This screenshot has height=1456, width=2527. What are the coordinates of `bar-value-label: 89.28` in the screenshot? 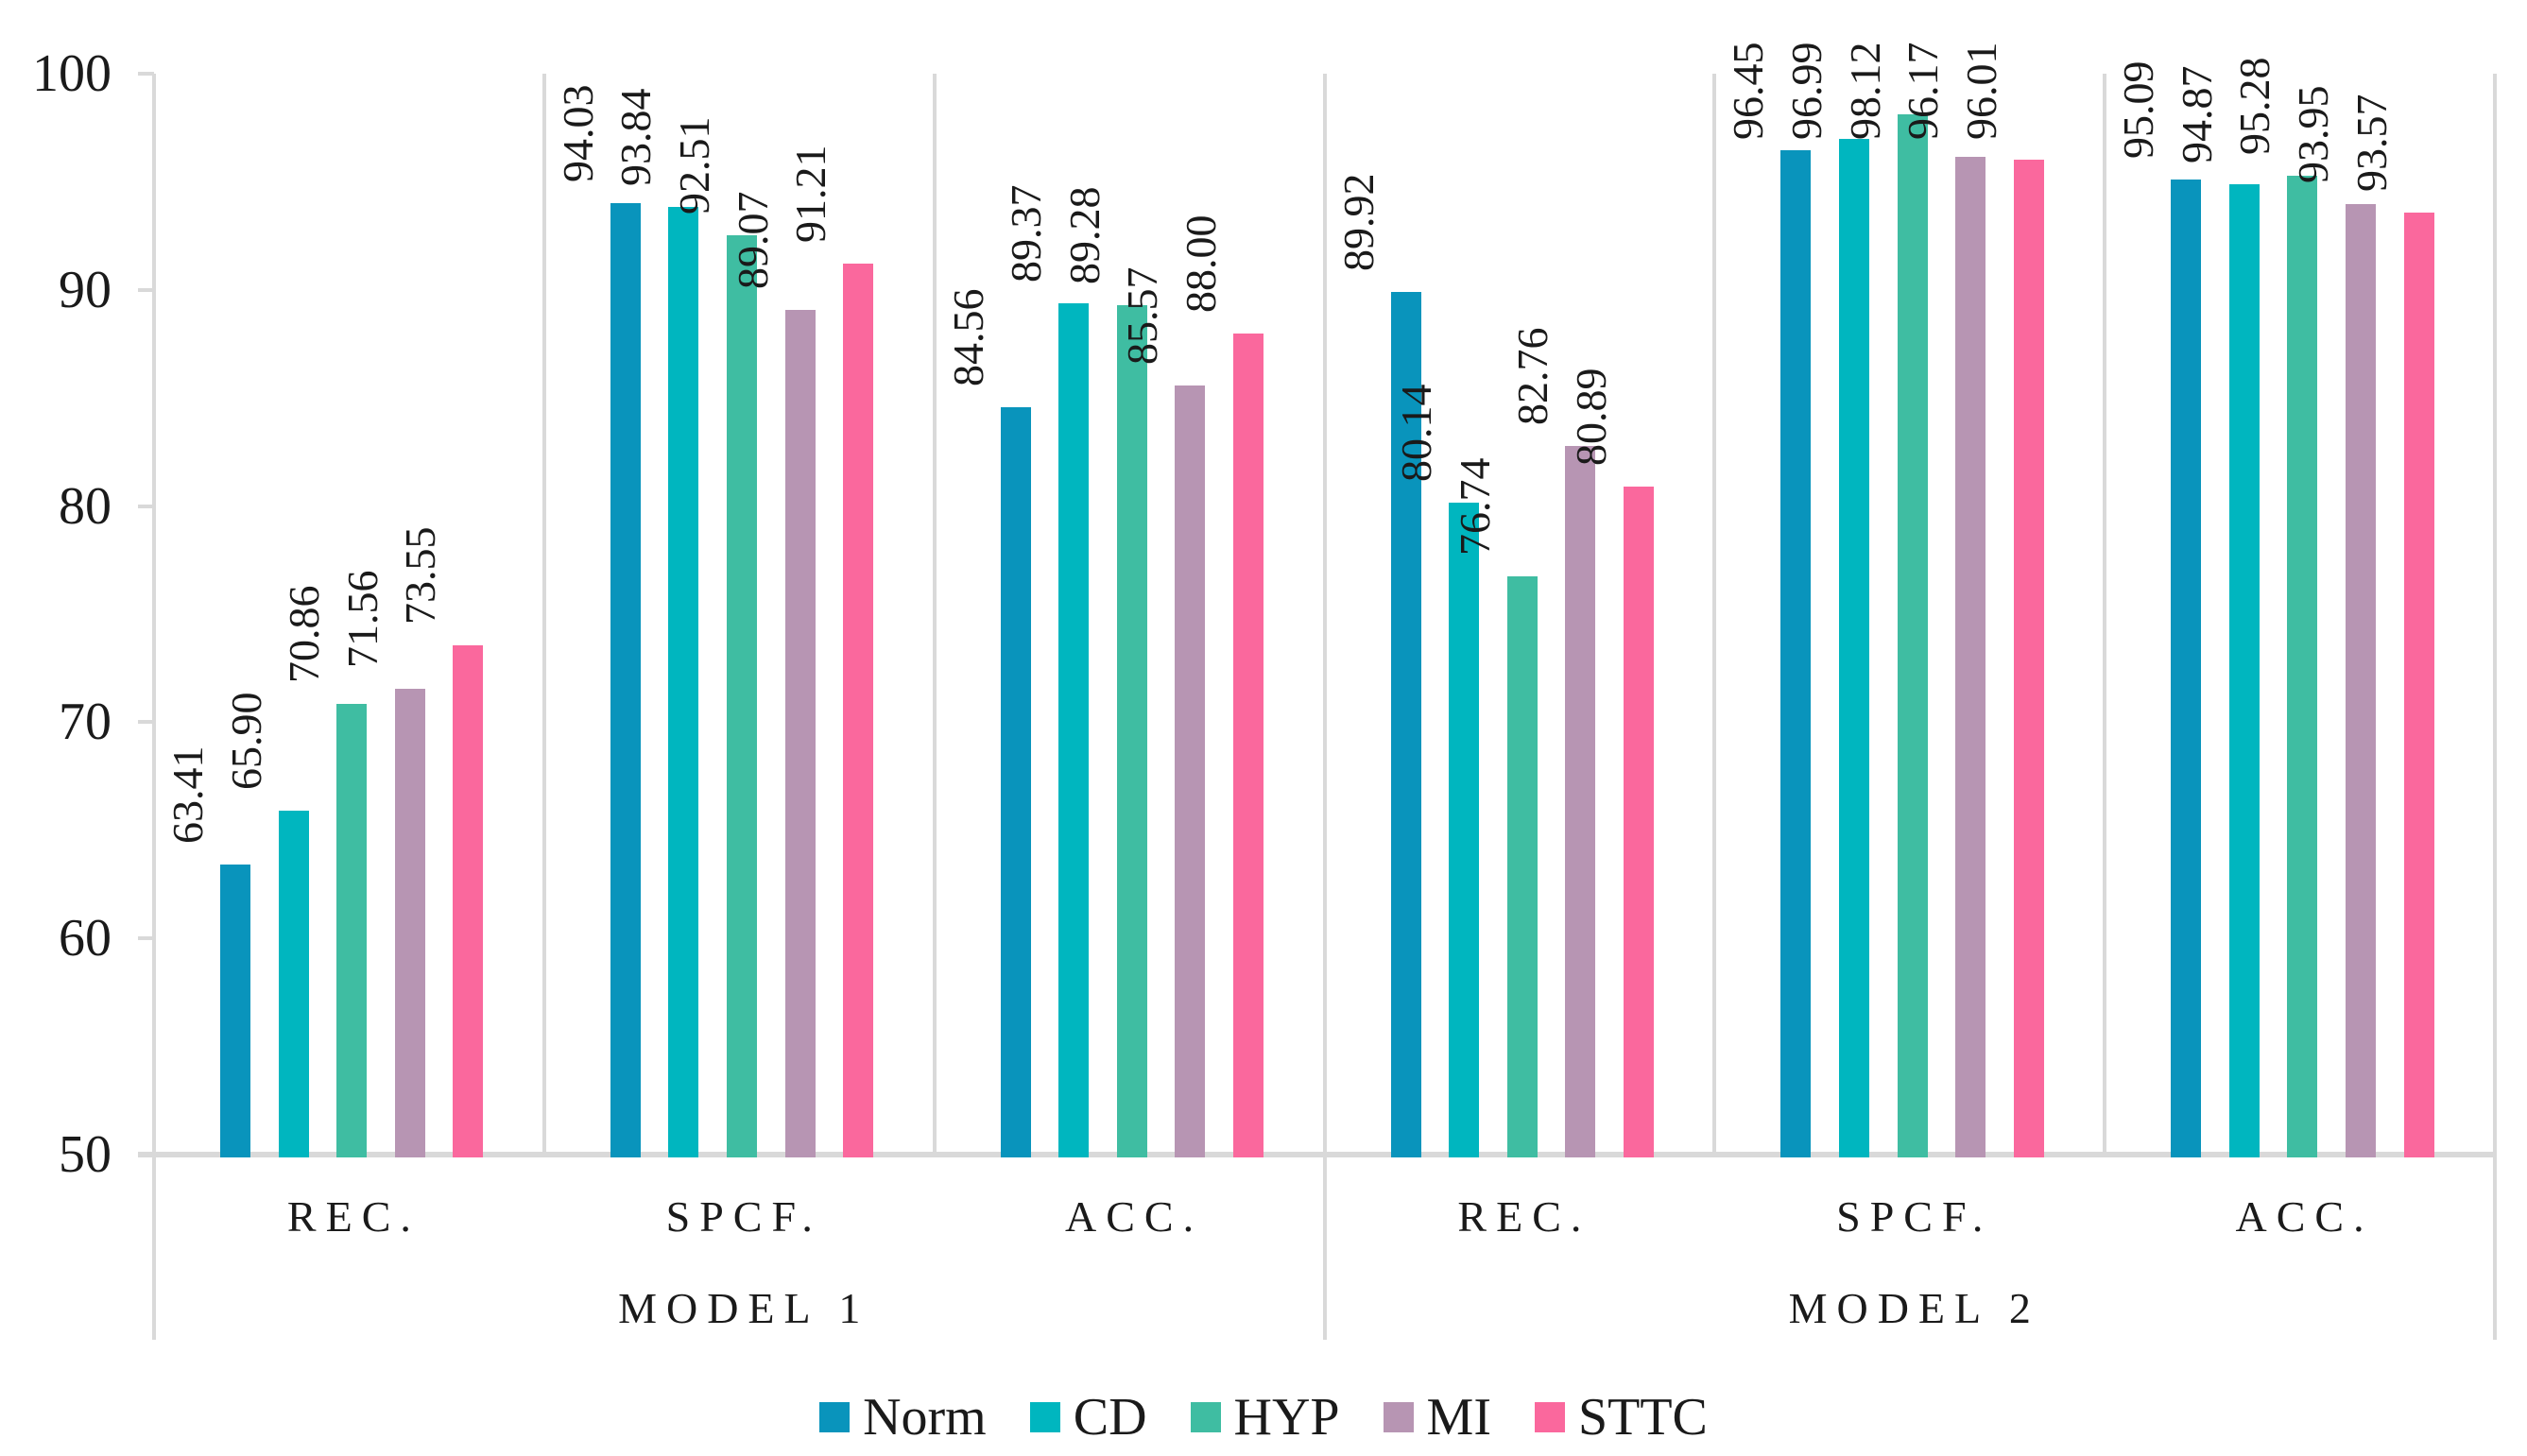 It's located at (1084, 235).